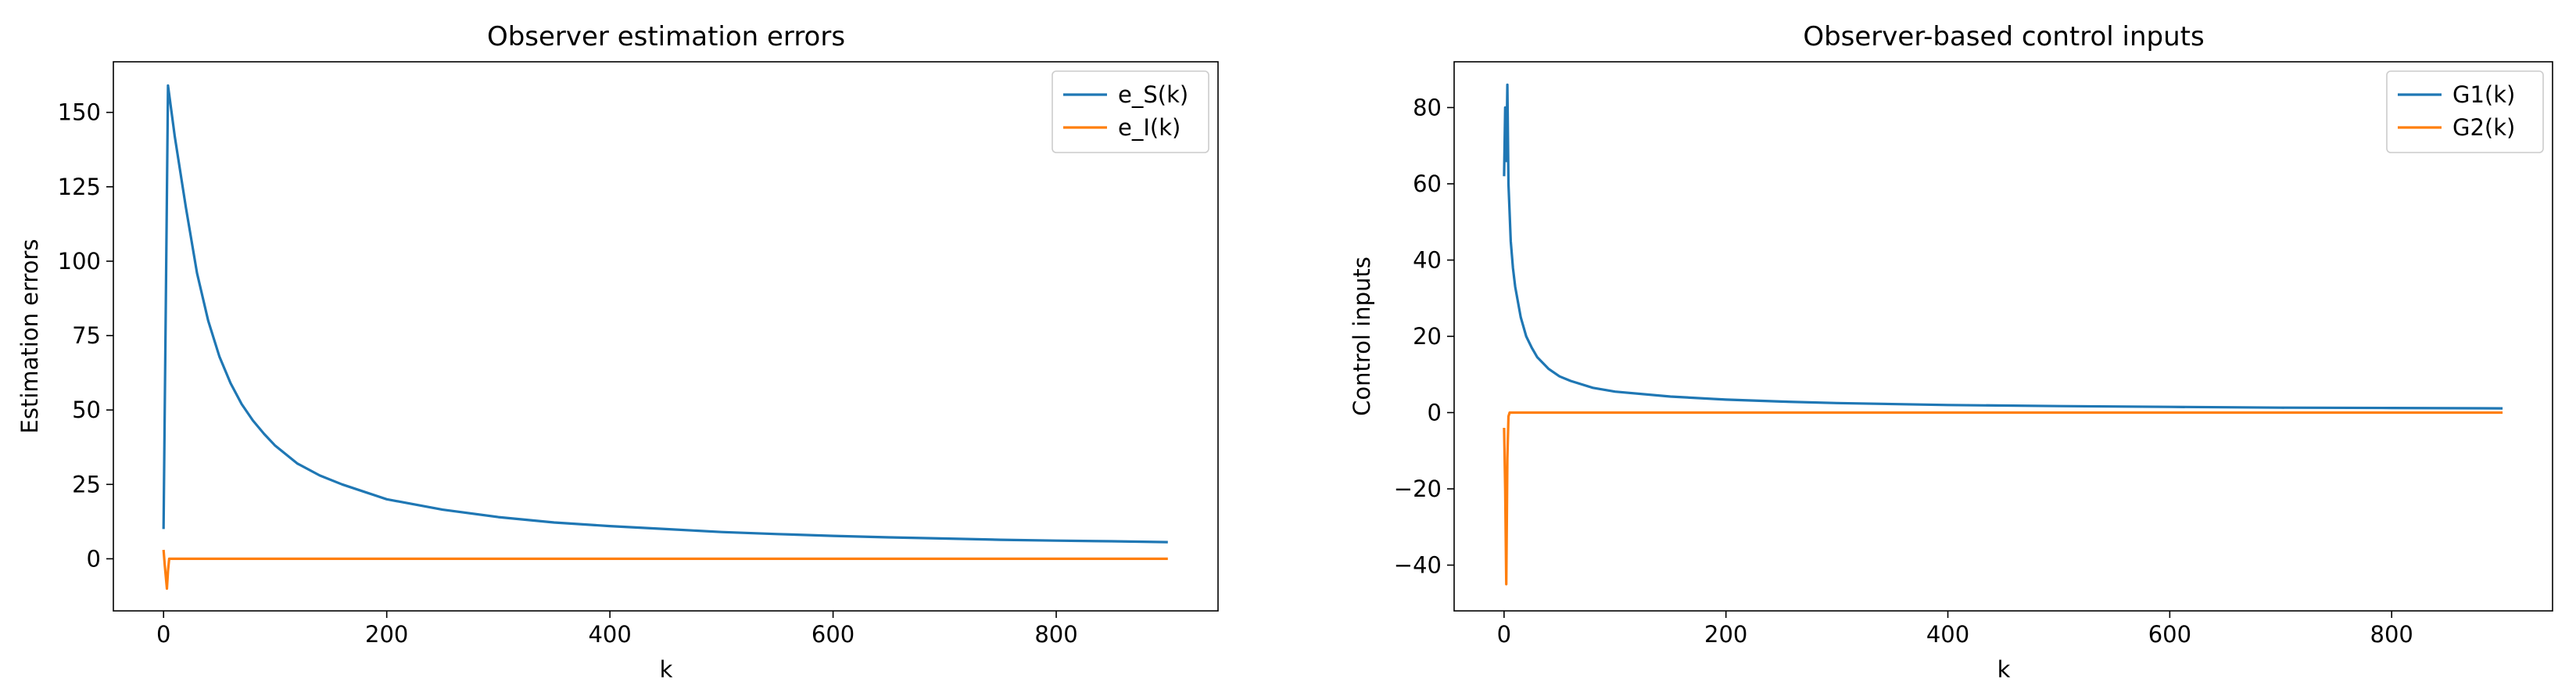 The width and height of the screenshot is (2576, 693). I want to click on legend-label: G1(k), so click(2483, 95).